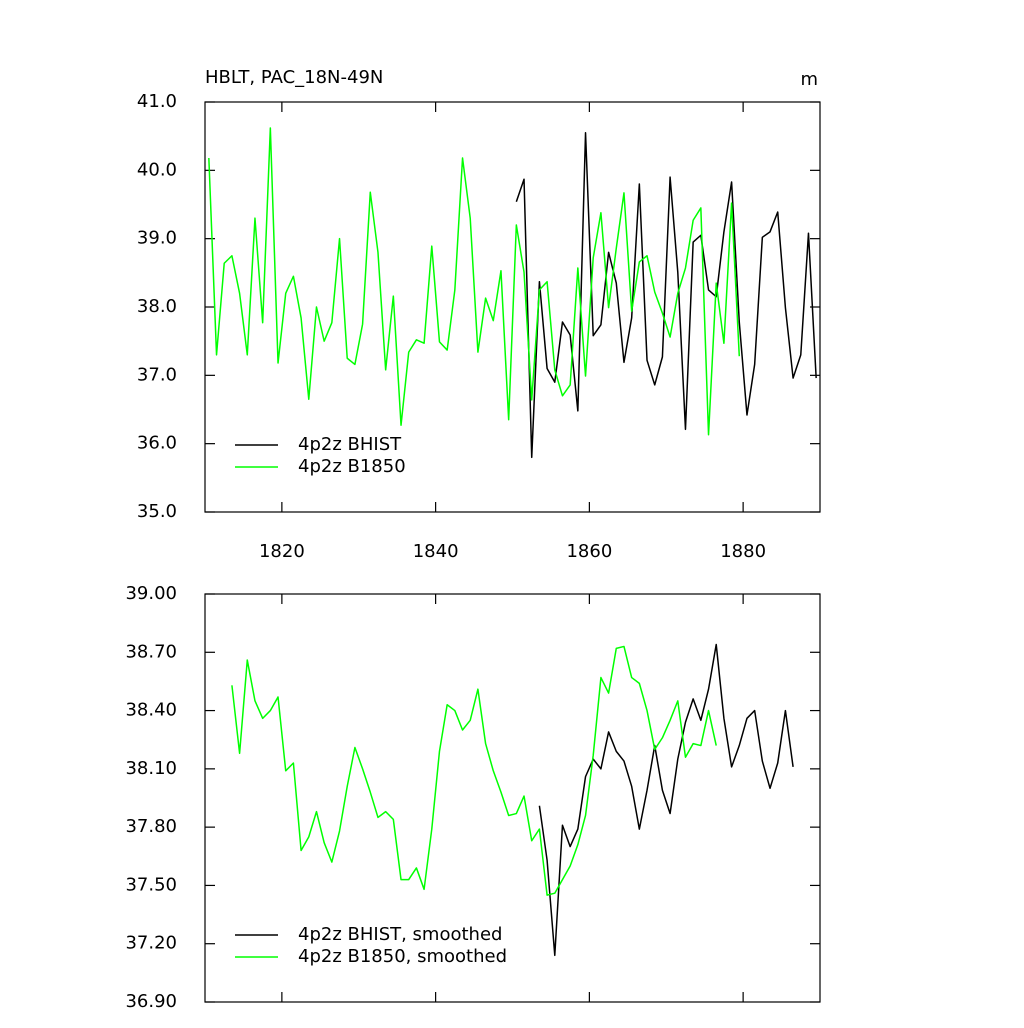 The width and height of the screenshot is (1024, 1028). Describe the element at coordinates (282, 551) in the screenshot. I see `x-tick-label: 1820` at that location.